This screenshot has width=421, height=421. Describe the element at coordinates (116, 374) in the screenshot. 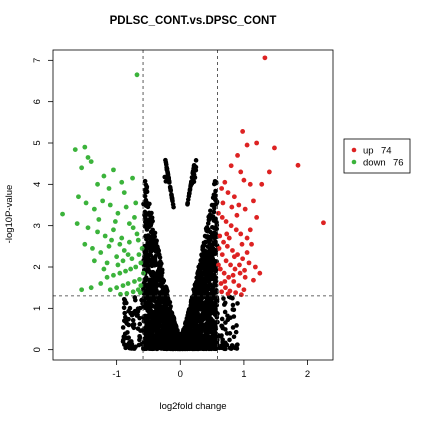

I see `x-tick-label: -1` at that location.